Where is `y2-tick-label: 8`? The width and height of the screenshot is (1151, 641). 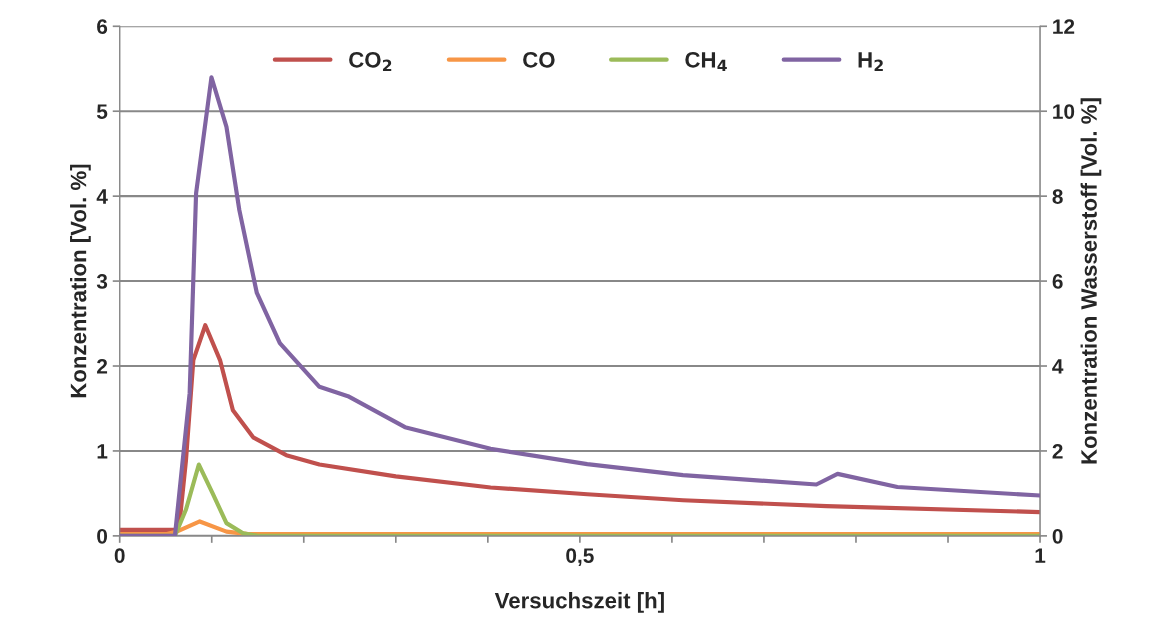
y2-tick-label: 8 is located at coordinates (1057, 196).